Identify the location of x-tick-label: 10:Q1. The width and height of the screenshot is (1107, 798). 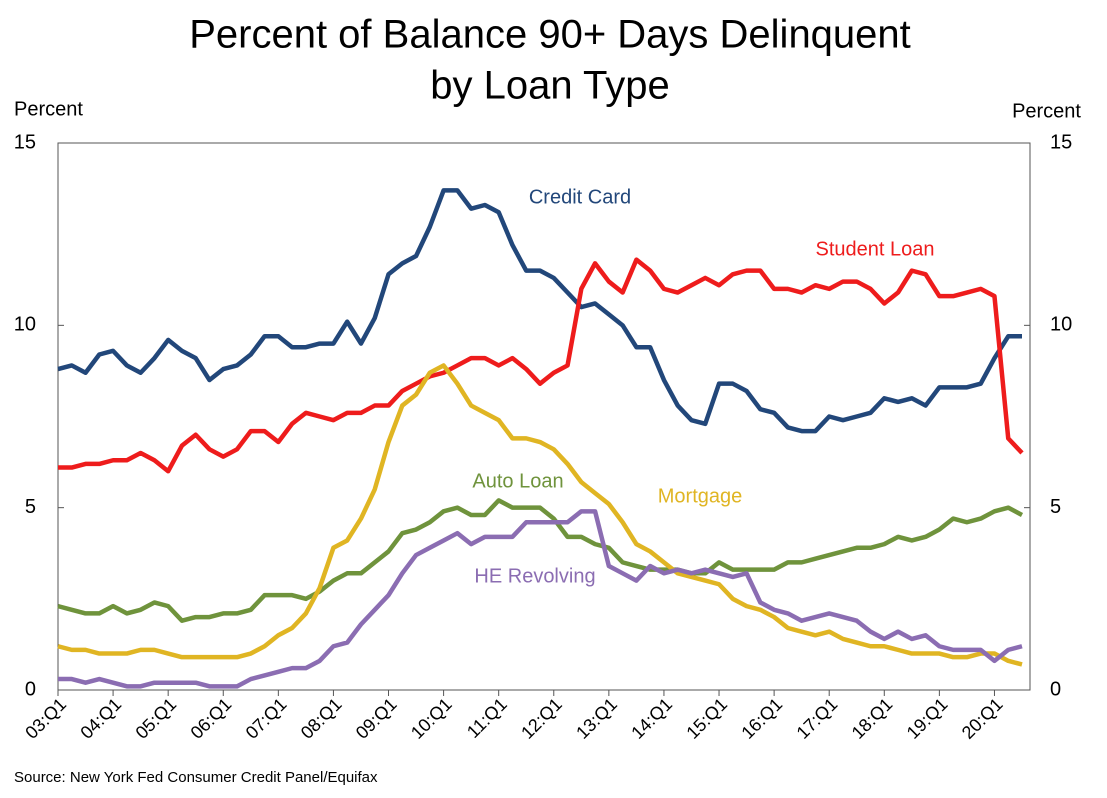
(431, 718).